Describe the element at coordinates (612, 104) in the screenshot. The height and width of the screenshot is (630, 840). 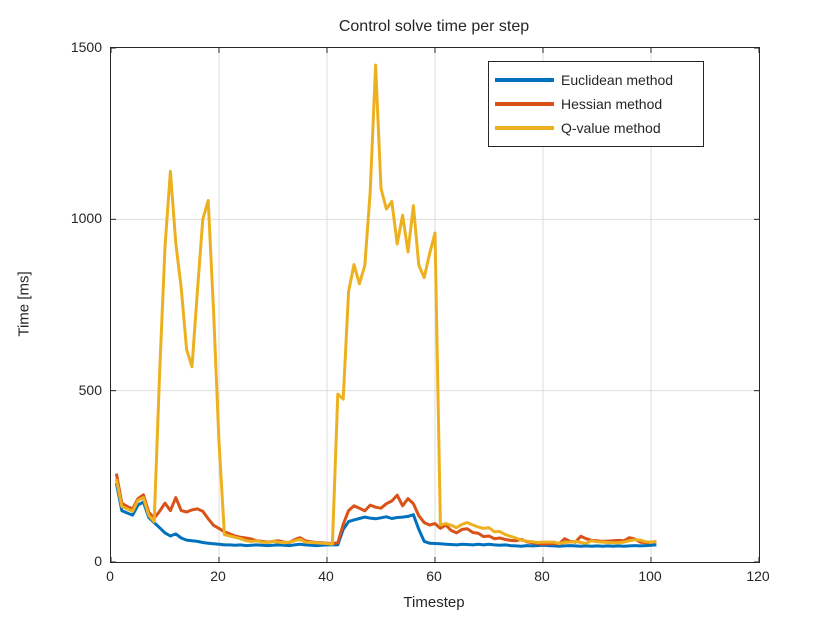
I see `legend-label-hessian-method: Hessian method` at that location.